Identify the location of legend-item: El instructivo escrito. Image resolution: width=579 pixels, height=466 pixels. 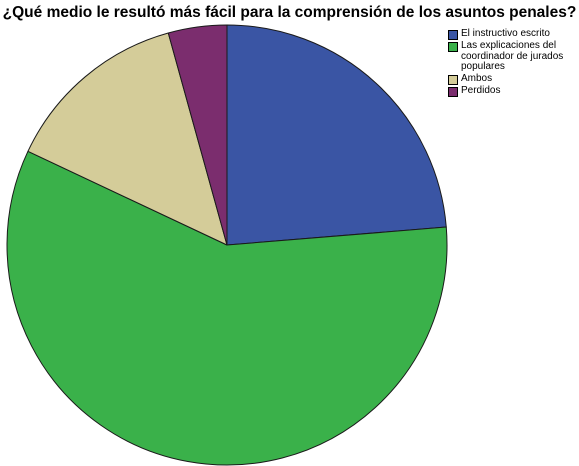
(512, 34).